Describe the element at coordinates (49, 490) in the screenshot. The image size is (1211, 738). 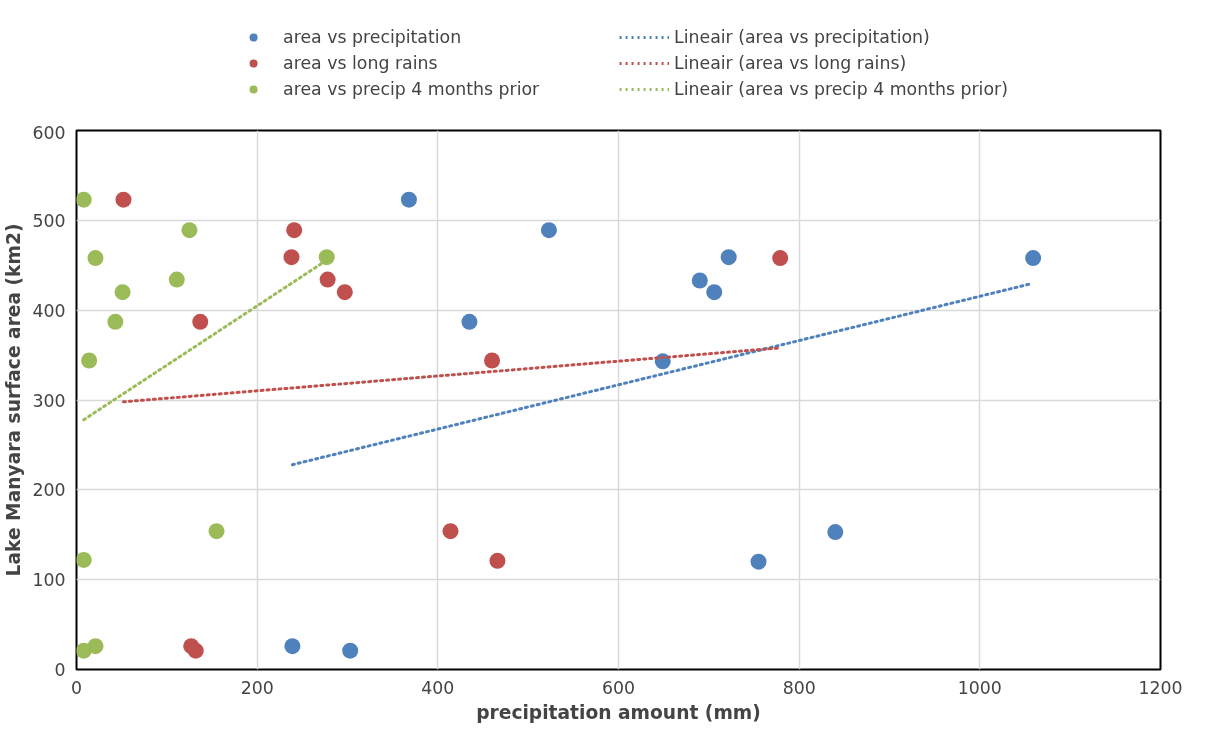
I see `y-tick-label: 200` at that location.